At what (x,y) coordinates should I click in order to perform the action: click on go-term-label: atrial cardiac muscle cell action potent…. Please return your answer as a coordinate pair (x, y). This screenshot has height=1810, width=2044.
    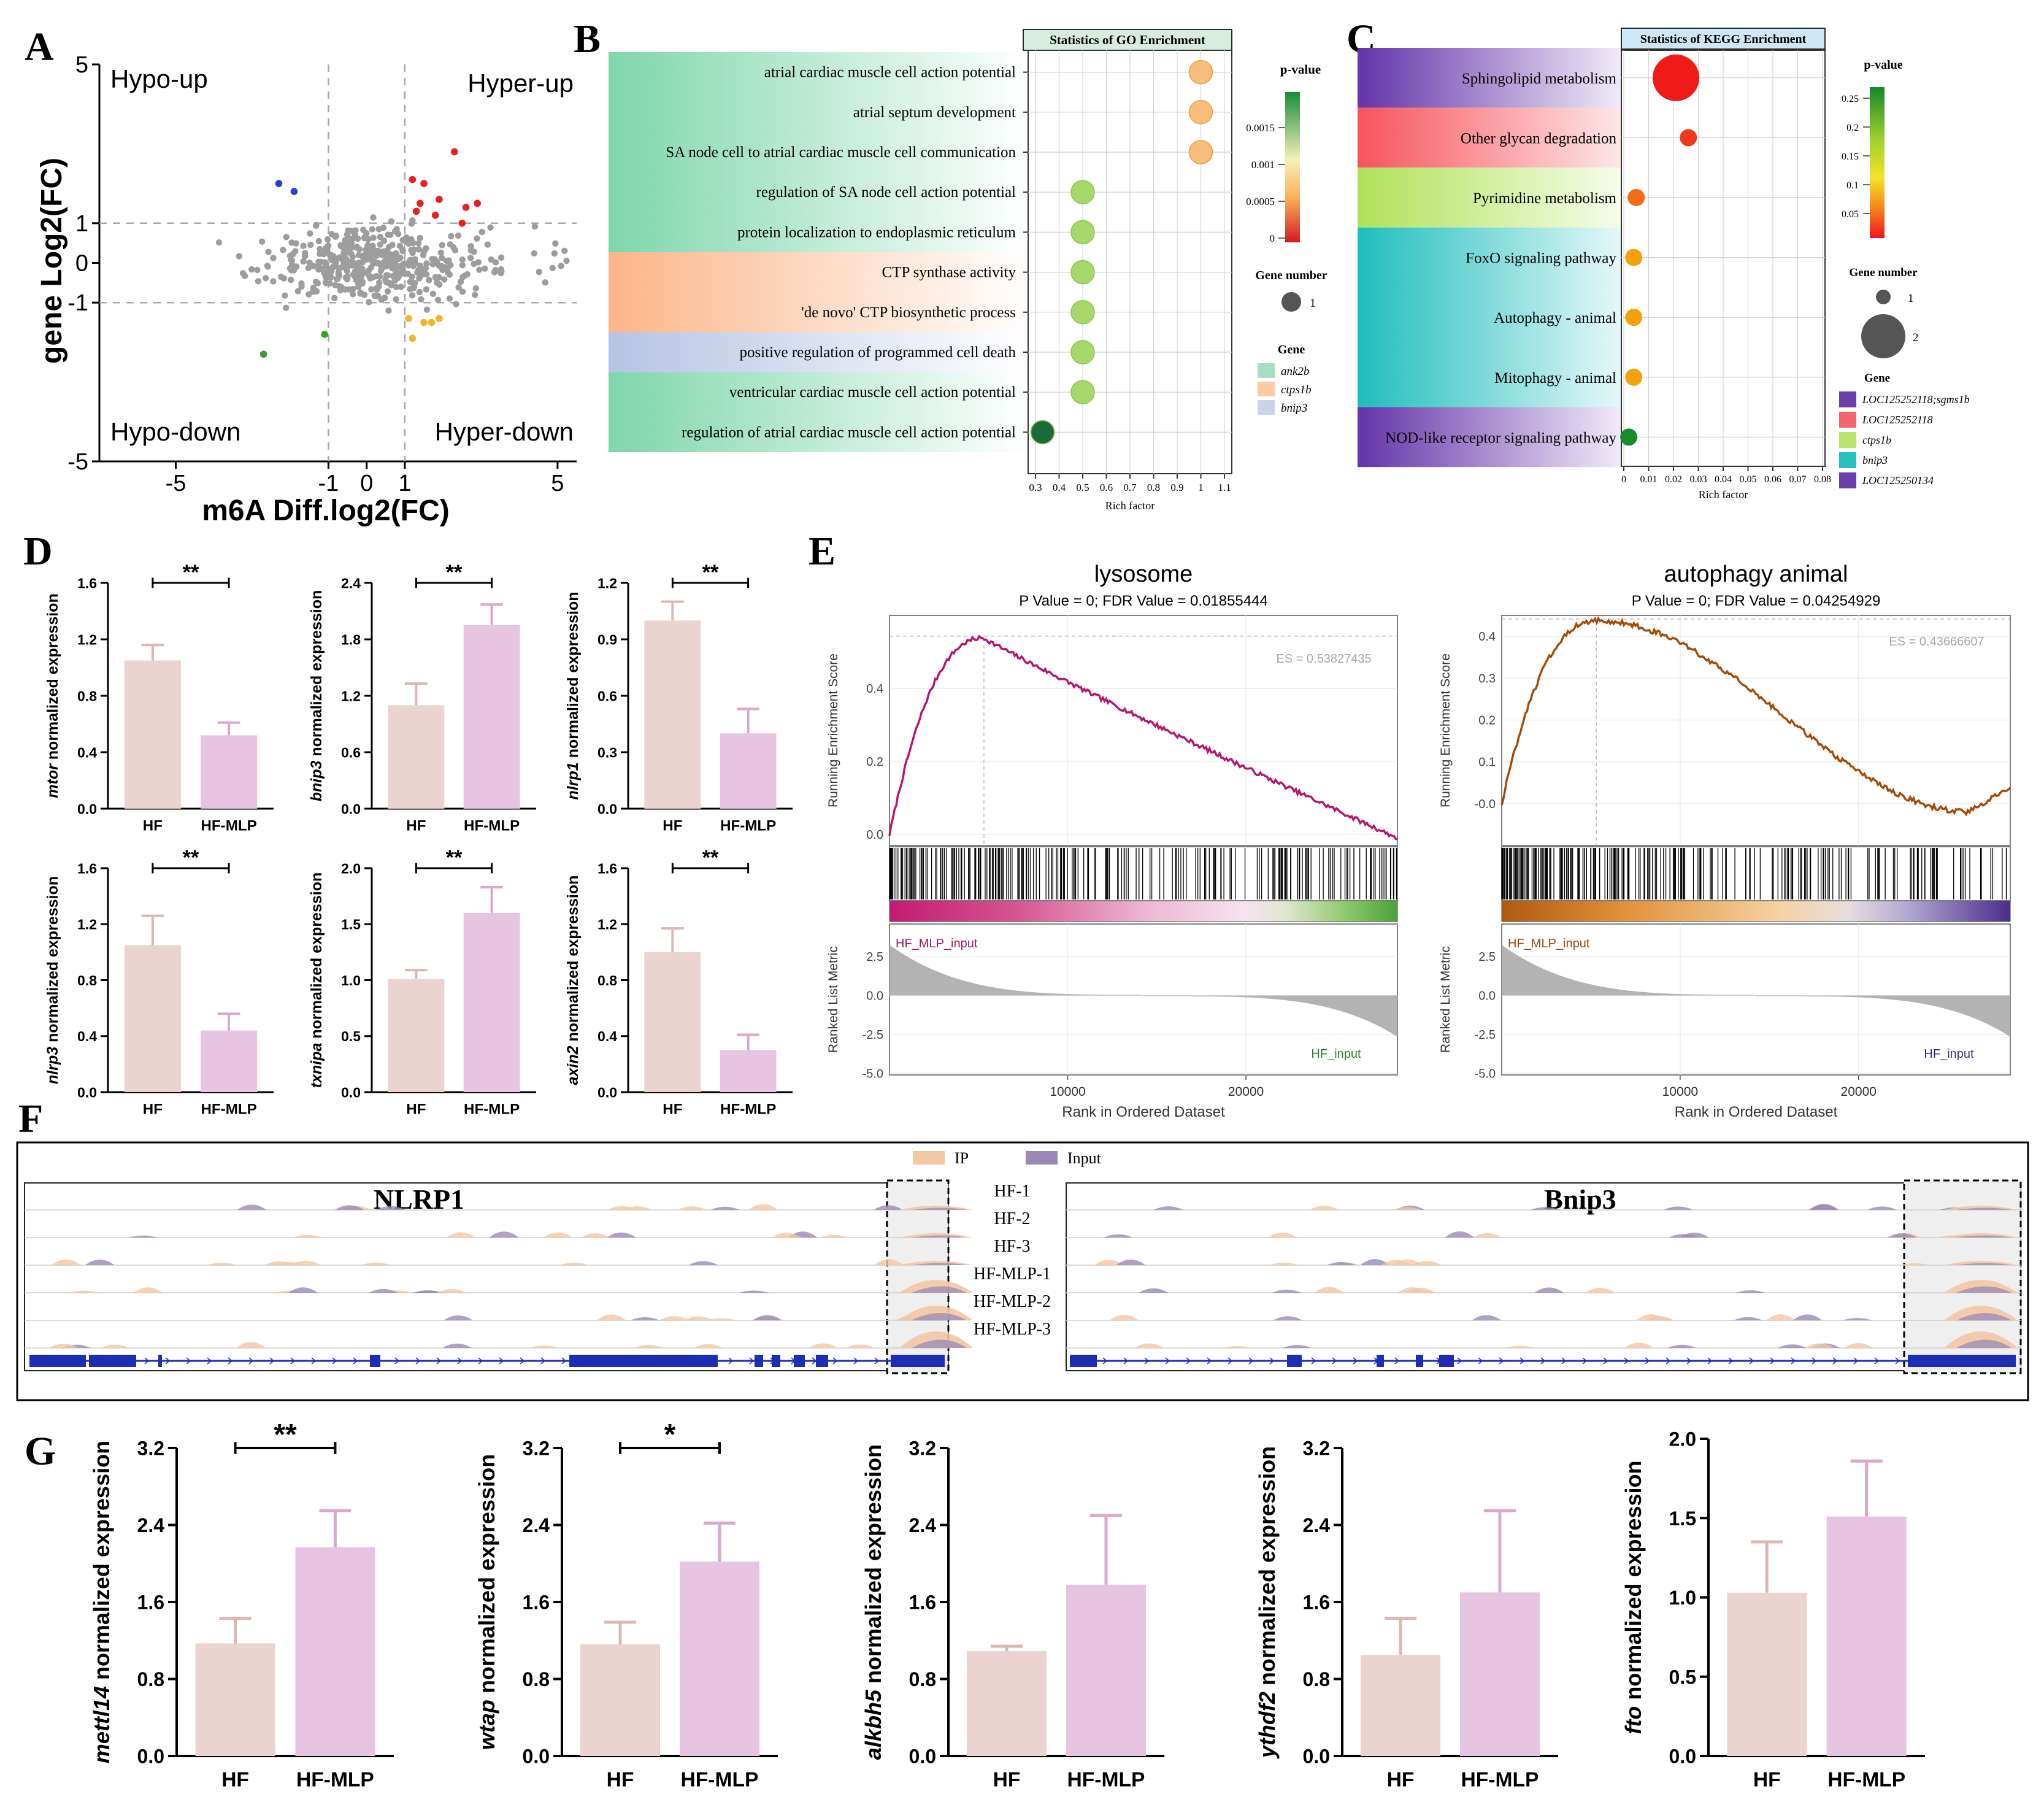
    Looking at the image, I should click on (890, 72).